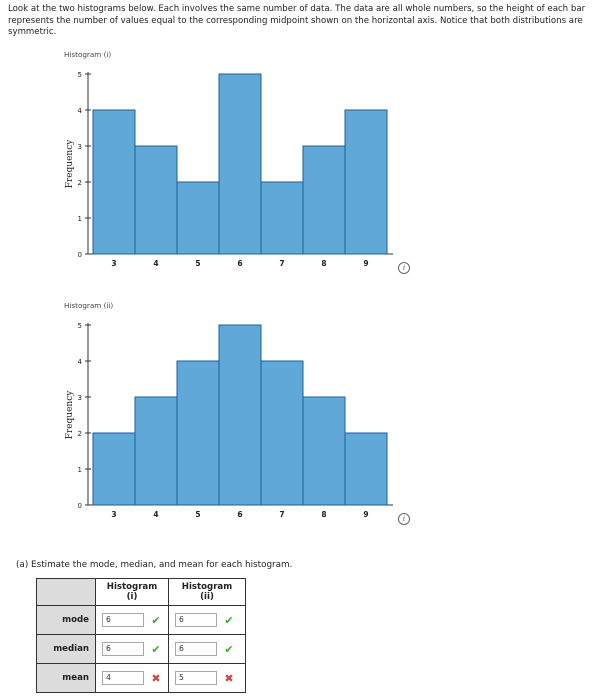 The width and height of the screenshot is (601, 700). What do you see at coordinates (88, 54) in the screenshot?
I see `histogram-1-title: Histogram (i)` at bounding box center [88, 54].